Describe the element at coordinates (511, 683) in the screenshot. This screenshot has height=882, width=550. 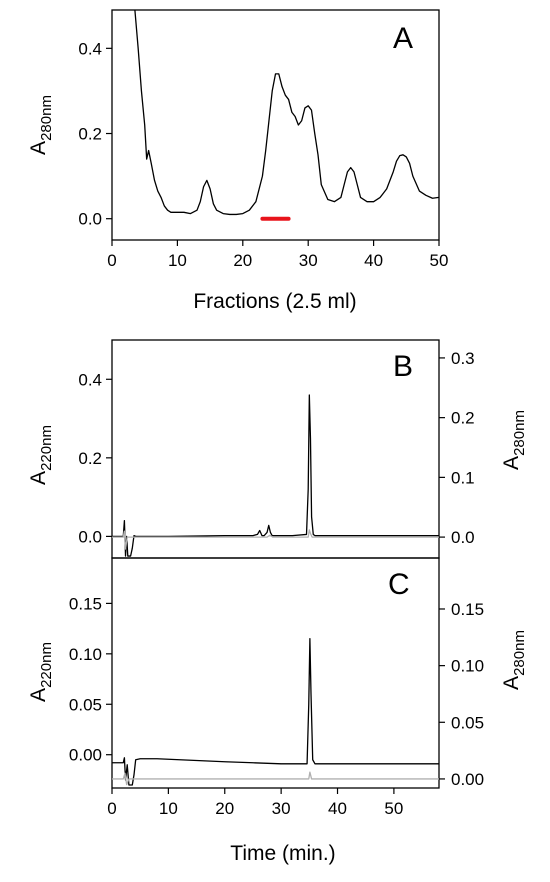
I see `panel-c-right-y-axis-title-main: A` at that location.